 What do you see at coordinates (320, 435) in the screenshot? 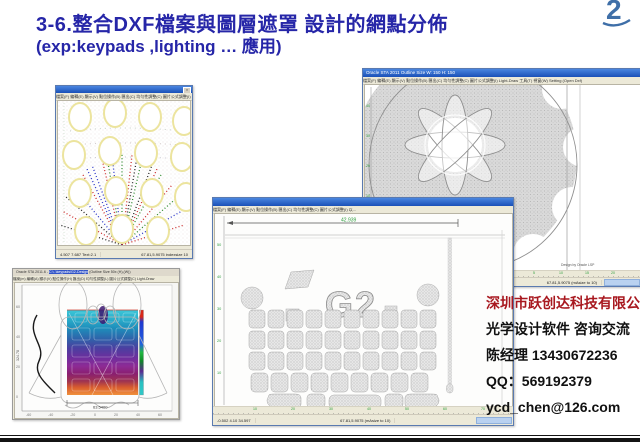
I see `footer-line-thin` at bounding box center [320, 435].